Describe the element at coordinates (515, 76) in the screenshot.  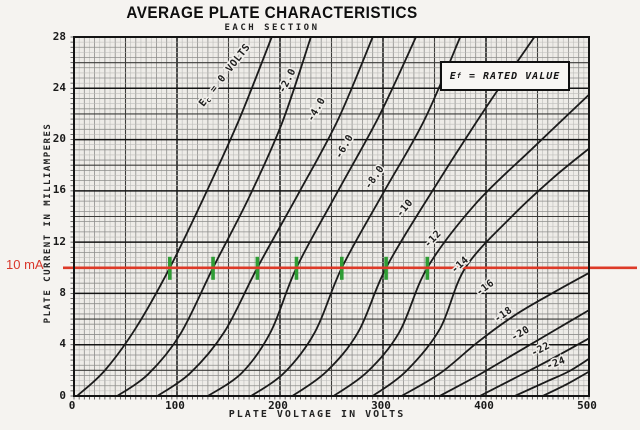
I see `legend-text: = RATED VALUE` at that location.